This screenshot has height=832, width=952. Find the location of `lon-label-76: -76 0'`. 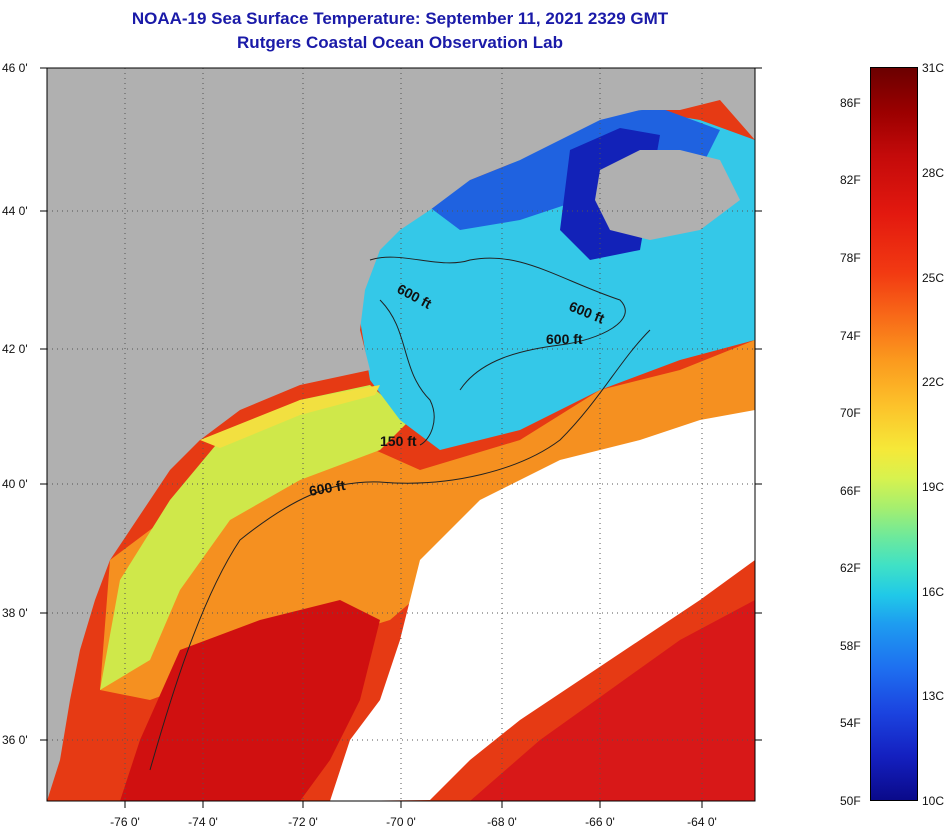

lon-label-76: -76 0' is located at coordinates (125, 822).